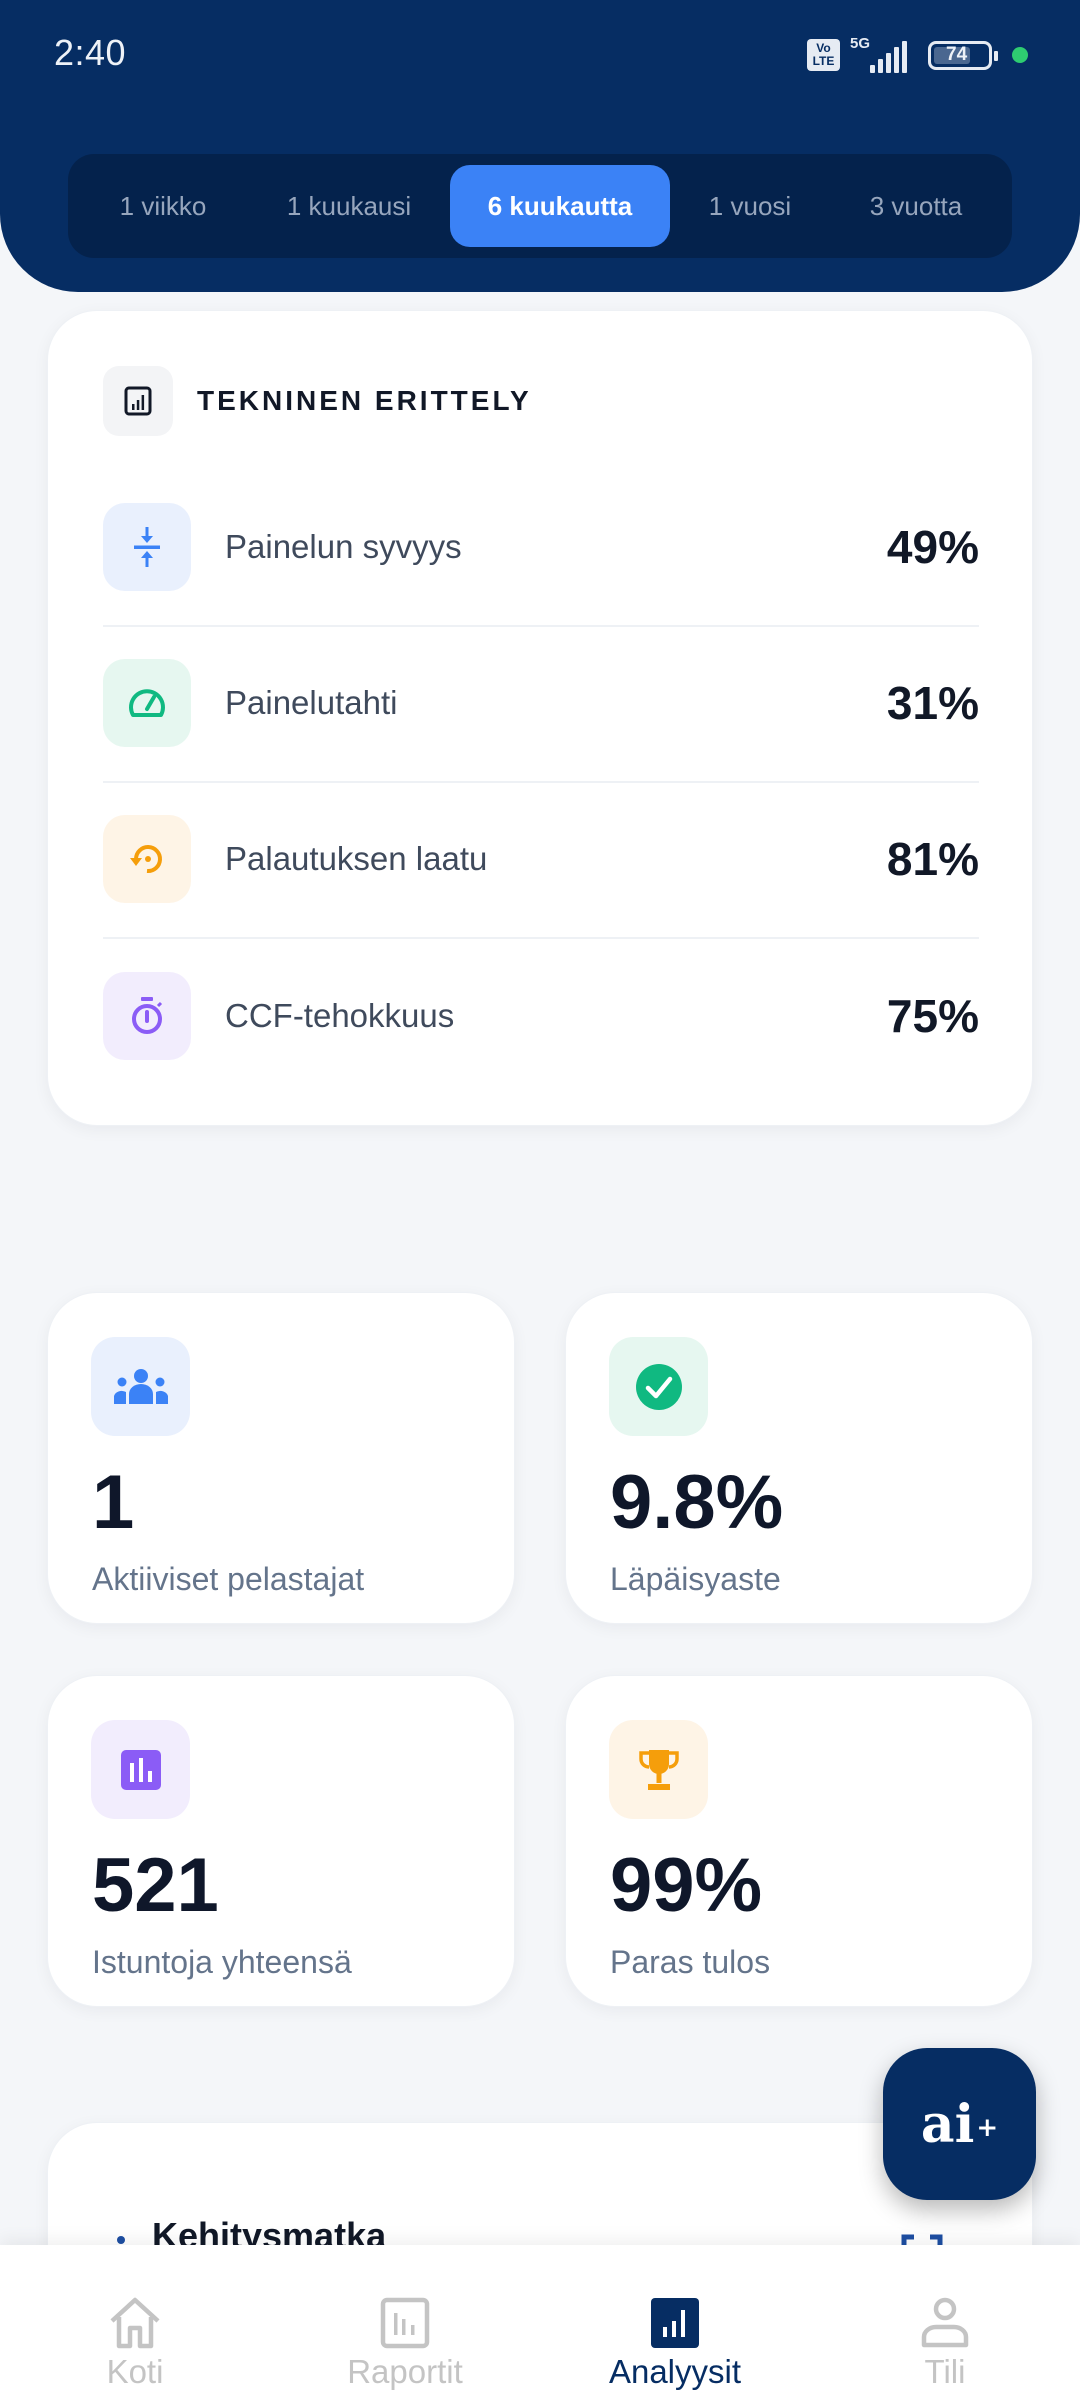  What do you see at coordinates (281, 1841) in the screenshot?
I see `stat-card-total-sessions: 521 Istuntoja yhteensä` at bounding box center [281, 1841].